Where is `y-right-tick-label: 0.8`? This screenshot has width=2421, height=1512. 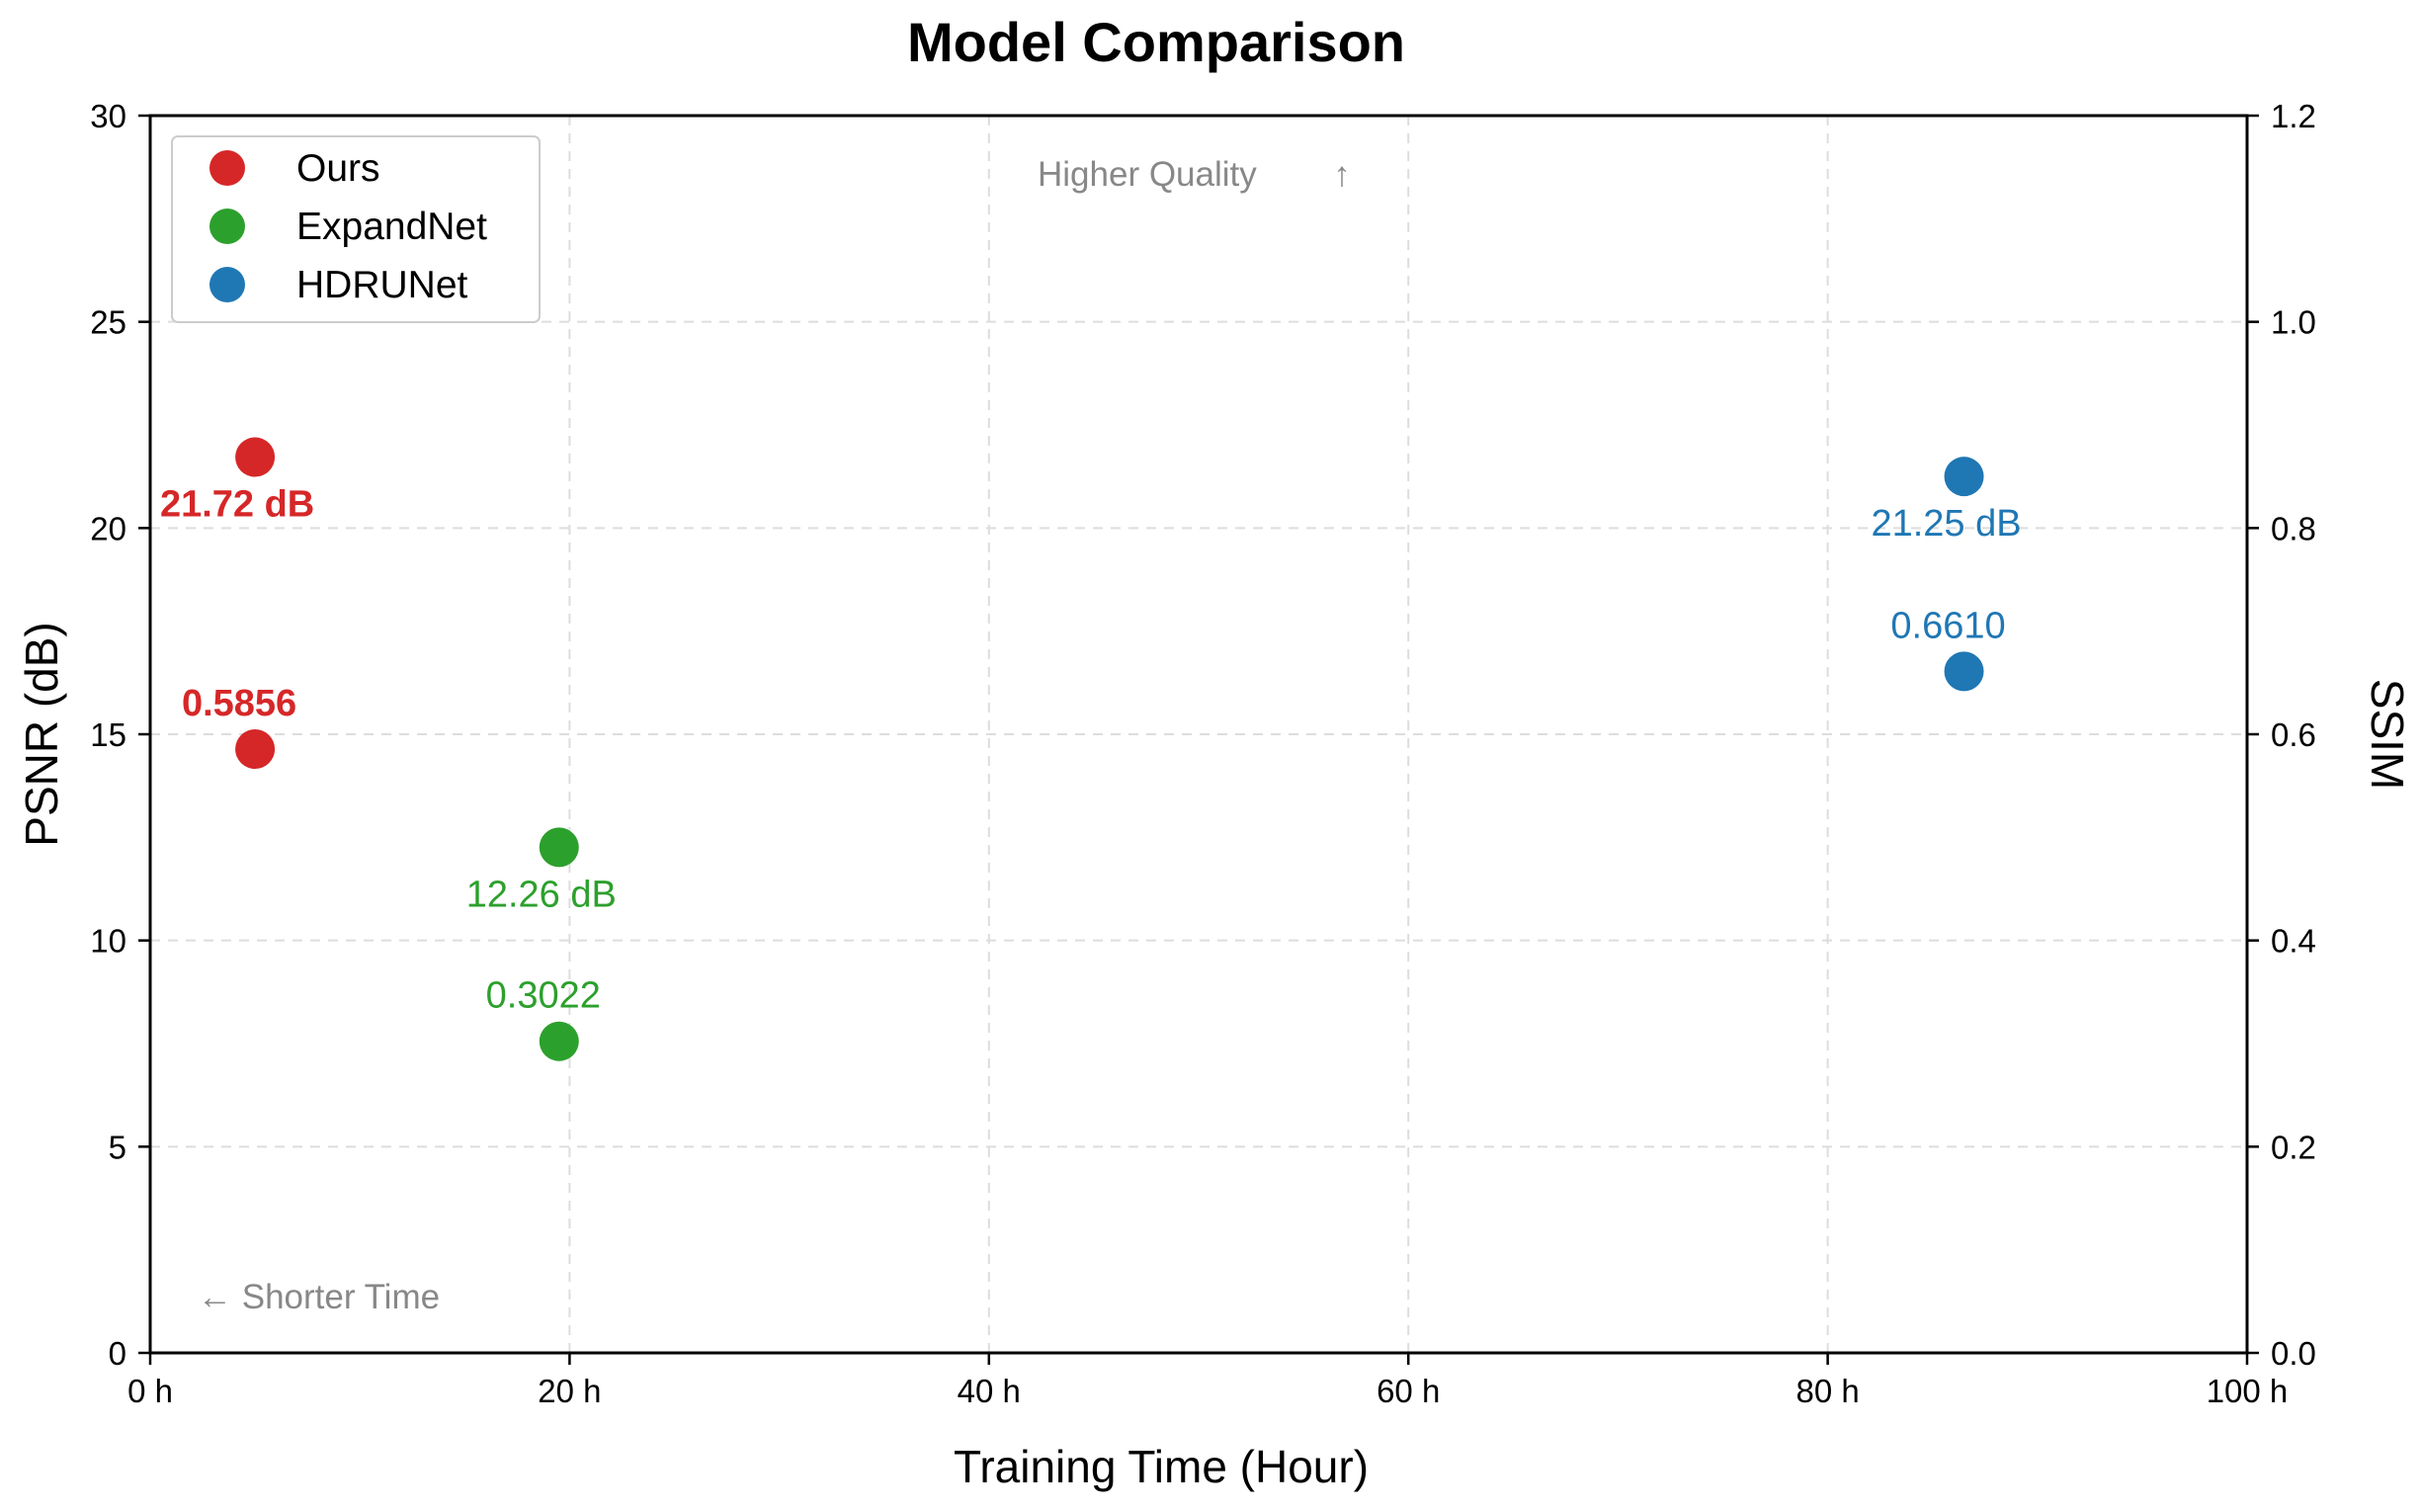 y-right-tick-label: 0.8 is located at coordinates (2294, 528).